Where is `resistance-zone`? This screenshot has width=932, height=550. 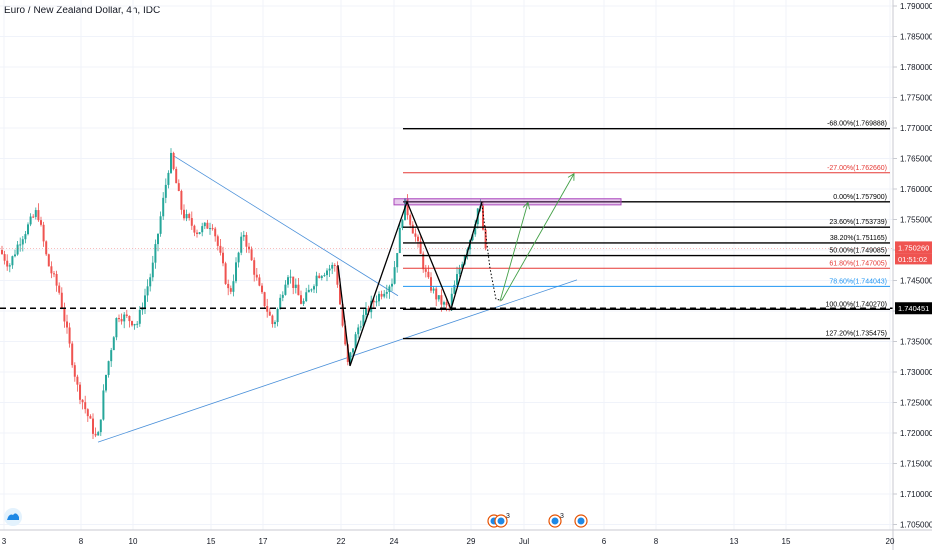 resistance-zone is located at coordinates (507, 202).